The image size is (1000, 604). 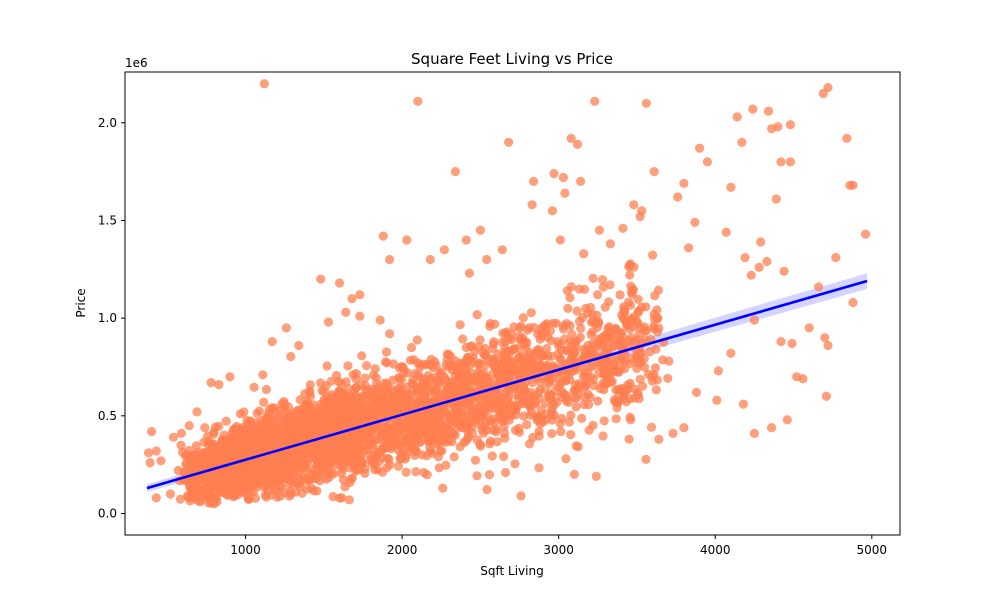 What do you see at coordinates (558, 546) in the screenshot?
I see `x-axis-ticks: 1000 2000 3000 4000 5000` at bounding box center [558, 546].